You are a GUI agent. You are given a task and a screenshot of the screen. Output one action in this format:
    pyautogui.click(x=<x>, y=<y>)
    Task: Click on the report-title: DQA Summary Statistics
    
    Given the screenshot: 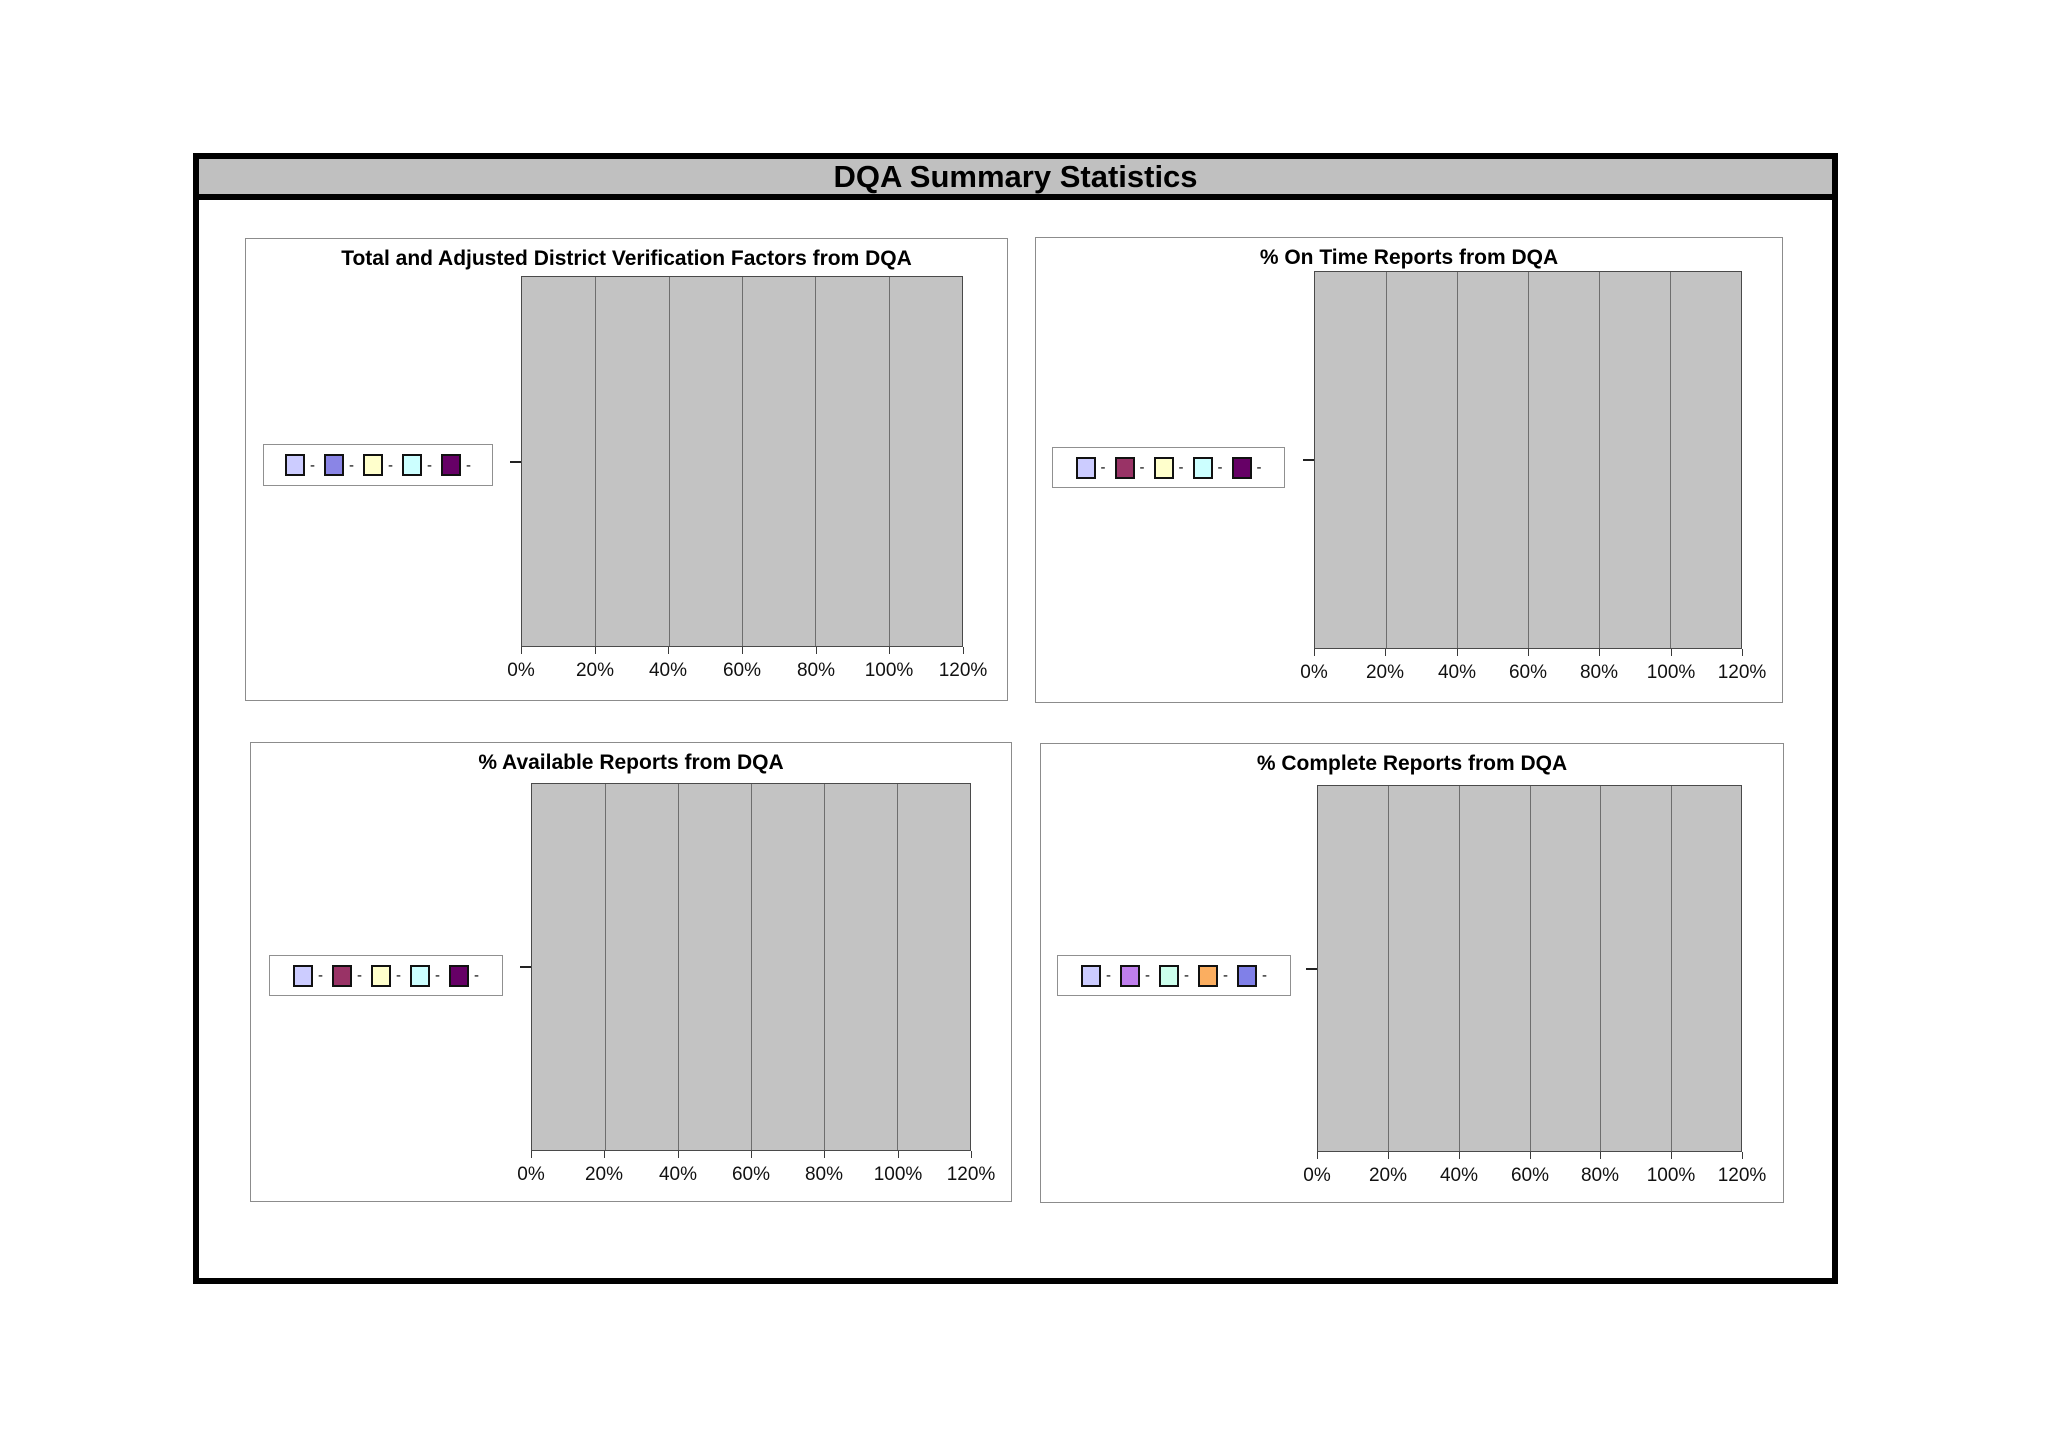 What is the action you would take?
    pyautogui.click(x=1015, y=176)
    